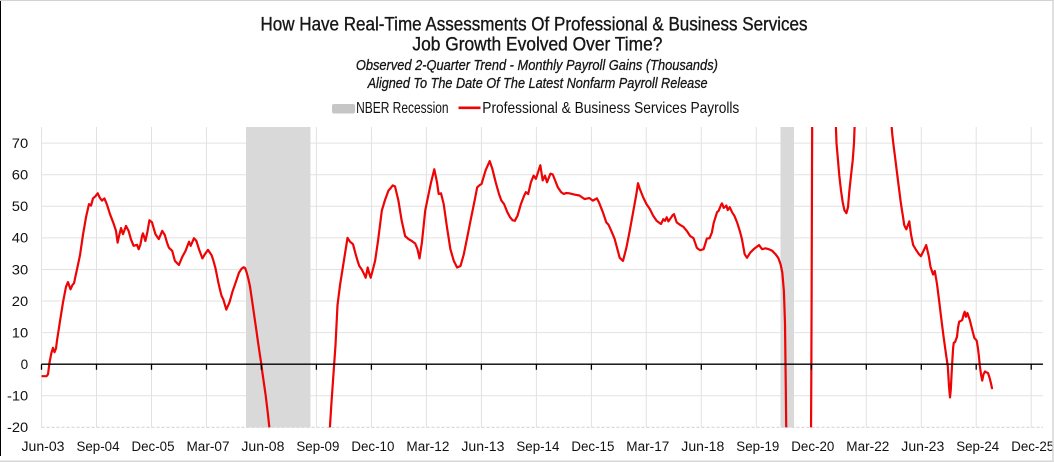 The image size is (1054, 462). Describe the element at coordinates (1032, 446) in the screenshot. I see `svg-text: Dec-25` at that location.